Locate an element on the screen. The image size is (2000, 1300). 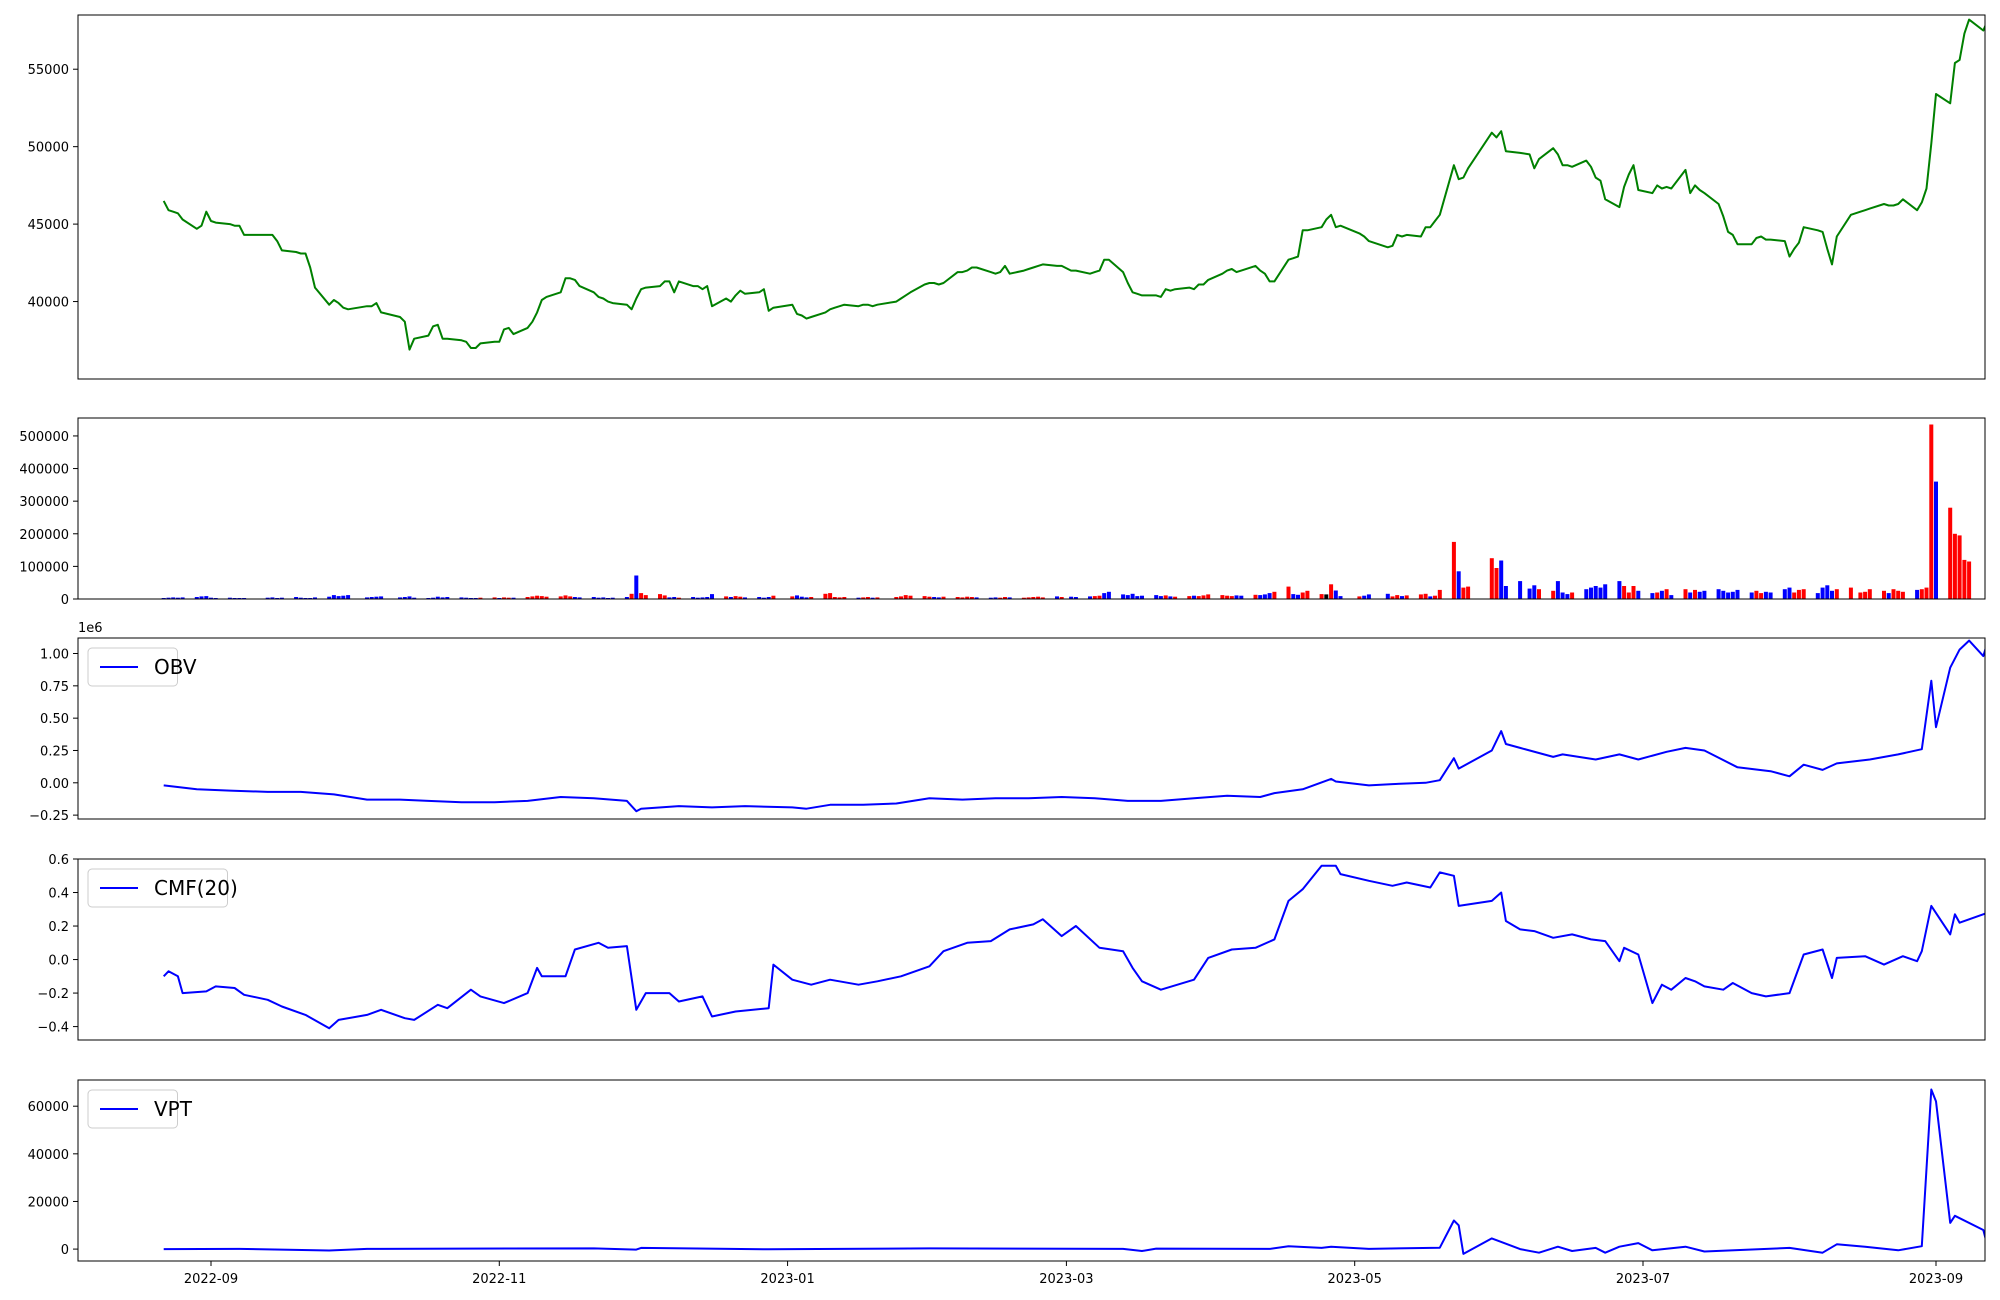
volume-y-tick-label: 0 is located at coordinates (65, 600).